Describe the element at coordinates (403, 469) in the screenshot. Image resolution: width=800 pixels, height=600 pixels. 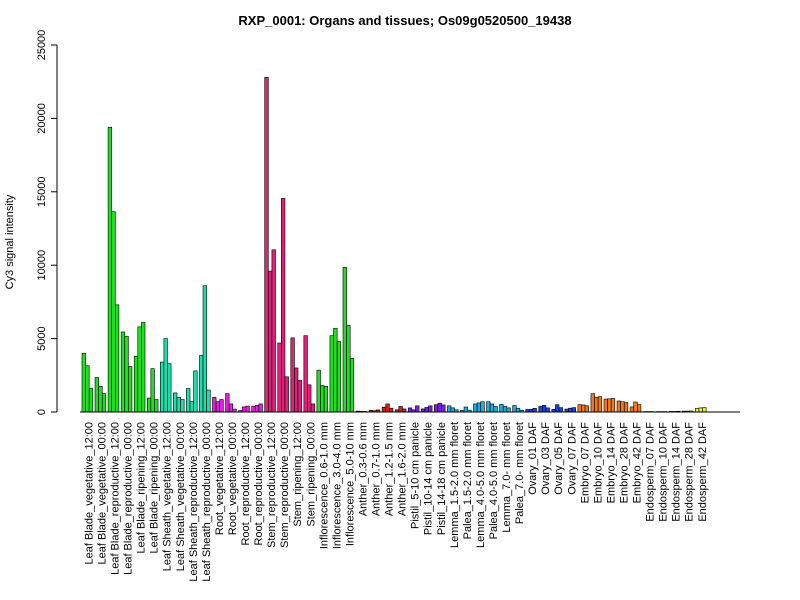
I see `x-tick-label: Anther_1.6-2.0 mm` at that location.